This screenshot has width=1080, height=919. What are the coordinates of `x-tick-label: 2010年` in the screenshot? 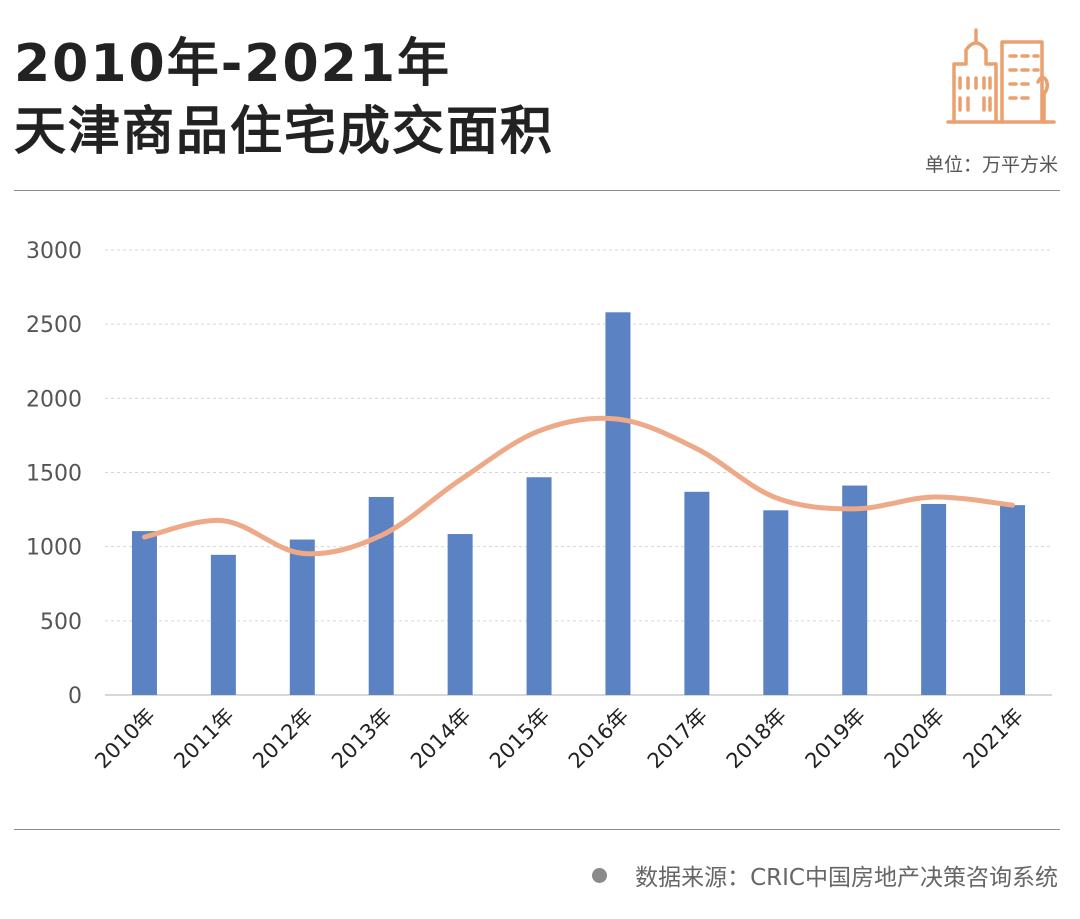 It's located at (125, 739).